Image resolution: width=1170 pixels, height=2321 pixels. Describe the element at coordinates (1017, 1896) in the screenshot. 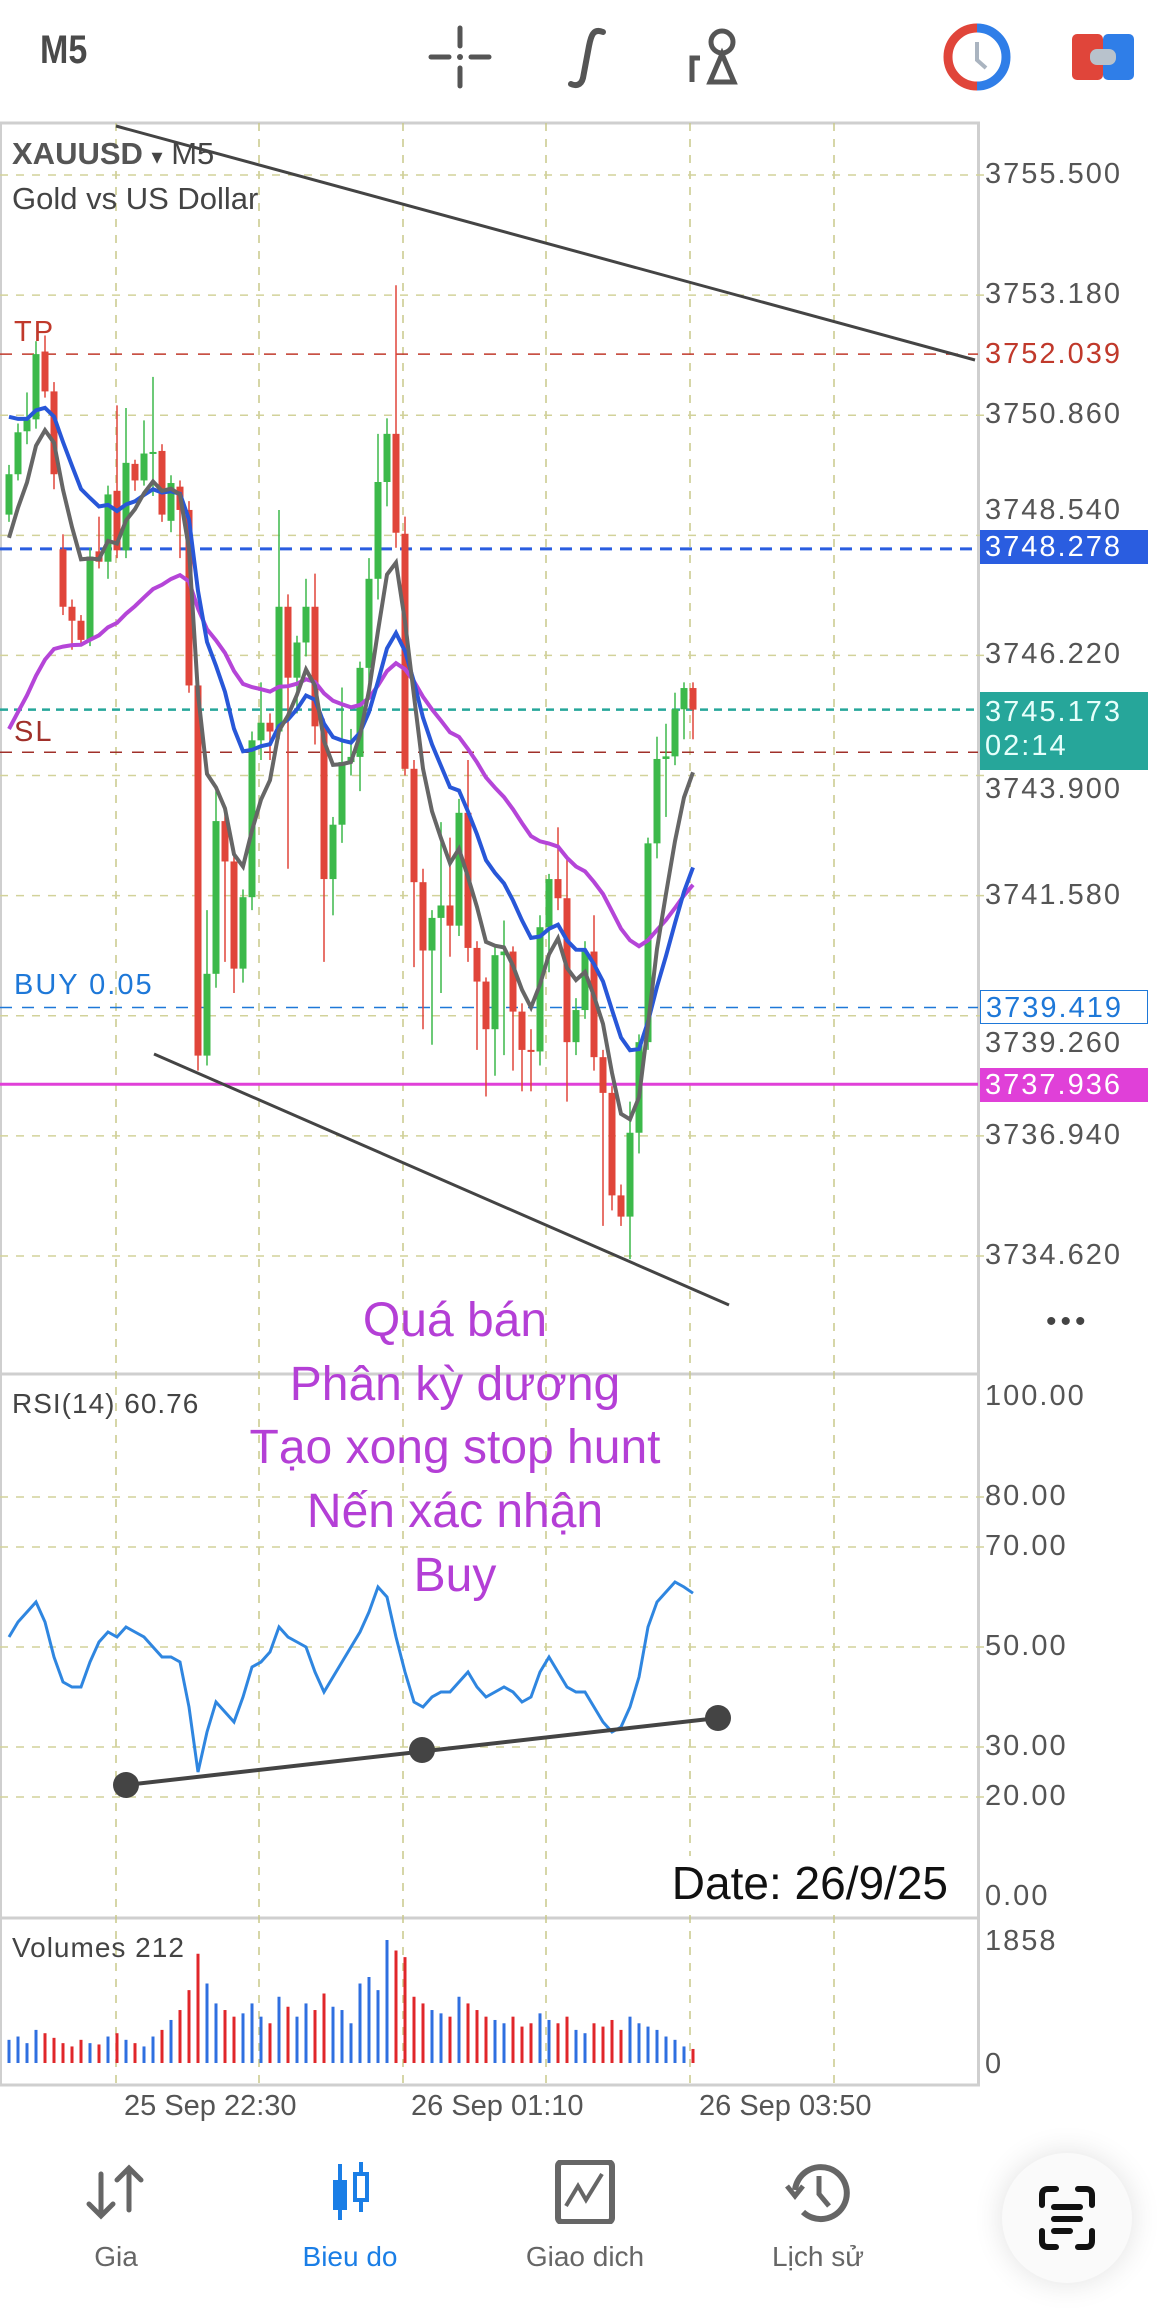

I see `rsi-tick: 0.00` at that location.